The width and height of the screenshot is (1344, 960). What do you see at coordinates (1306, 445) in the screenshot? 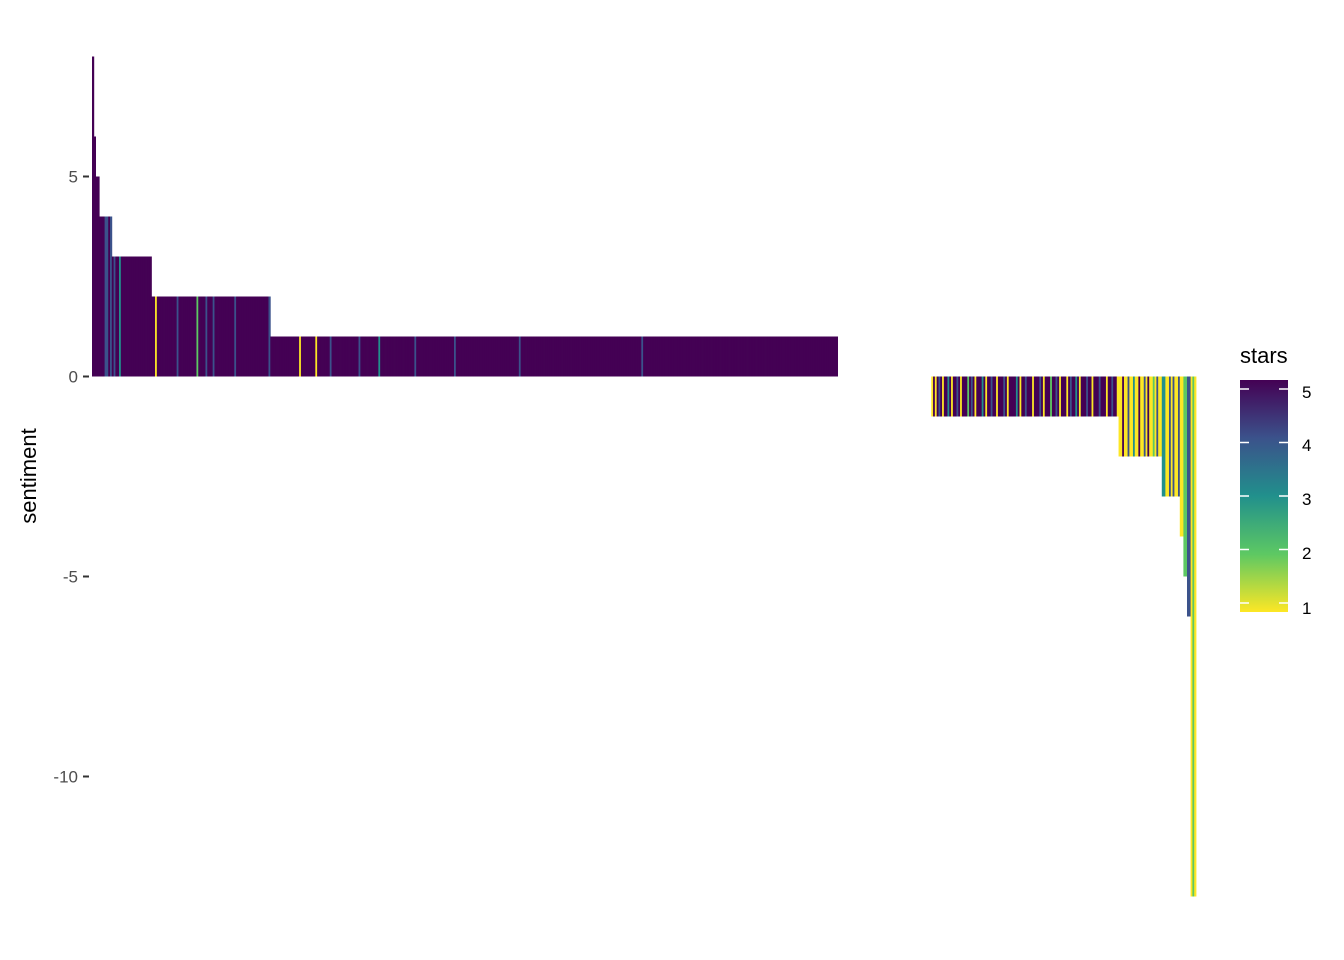
I see `legend-label: 4` at bounding box center [1306, 445].